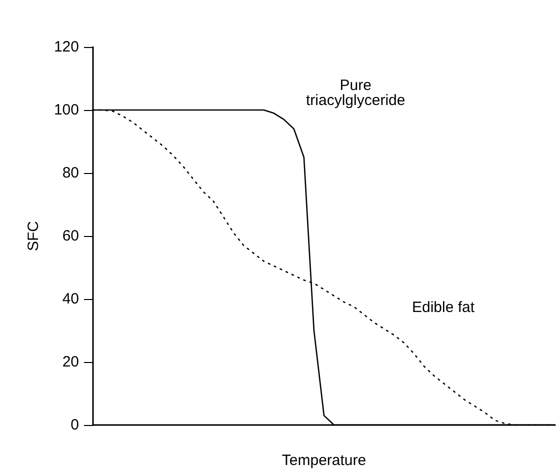 Image resolution: width=559 pixels, height=473 pixels. Describe the element at coordinates (70, 299) in the screenshot. I see `y-tick-label: 40` at that location.